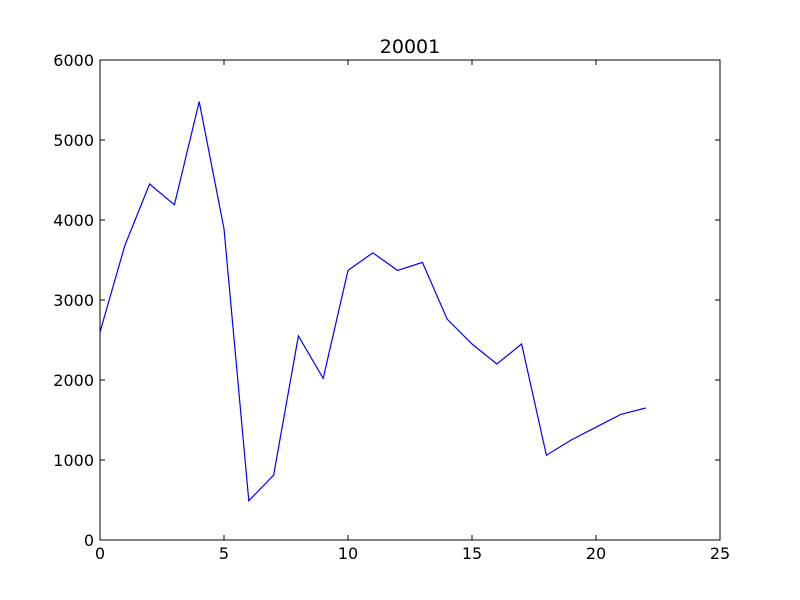 Image resolution: width=800 pixels, height=600 pixels. What do you see at coordinates (73, 380) in the screenshot?
I see `y-tick-label: 2000` at bounding box center [73, 380].